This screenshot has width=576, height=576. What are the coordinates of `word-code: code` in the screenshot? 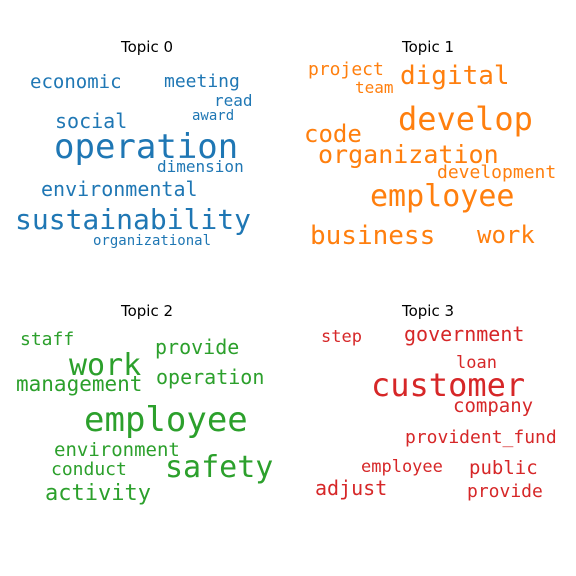 It's located at (333, 134).